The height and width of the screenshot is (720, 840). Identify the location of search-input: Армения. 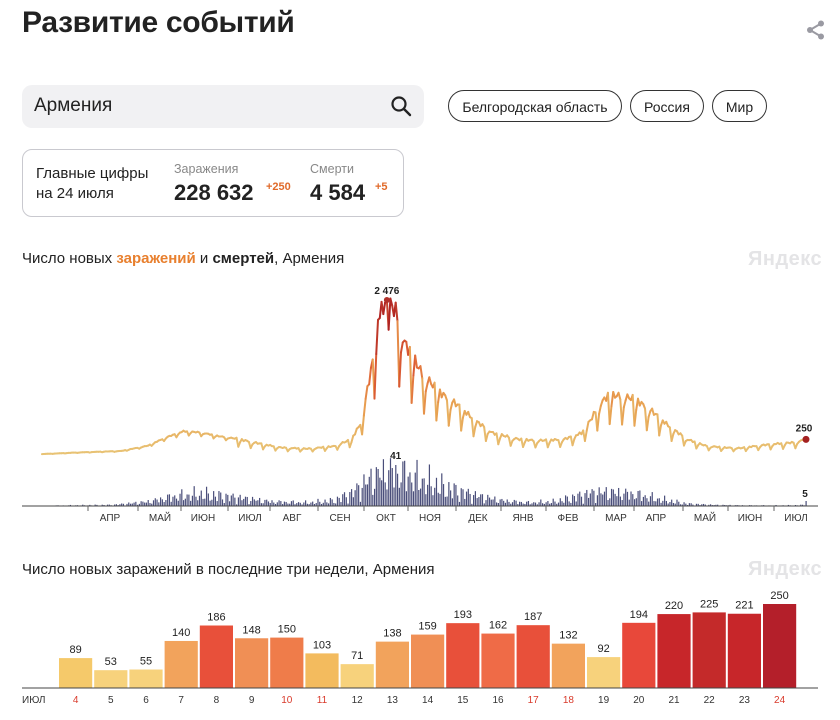
(73, 105).